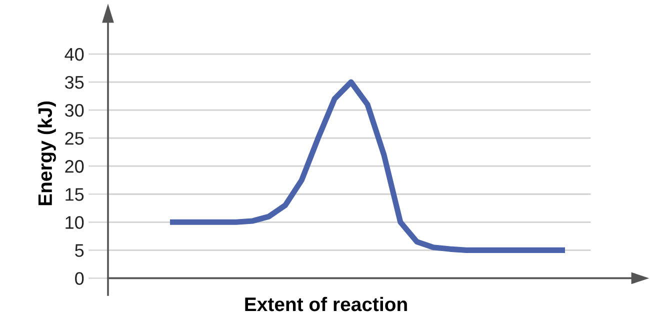 This screenshot has width=650, height=332. What do you see at coordinates (75, 222) in the screenshot?
I see `y-tick-label: 10` at bounding box center [75, 222].